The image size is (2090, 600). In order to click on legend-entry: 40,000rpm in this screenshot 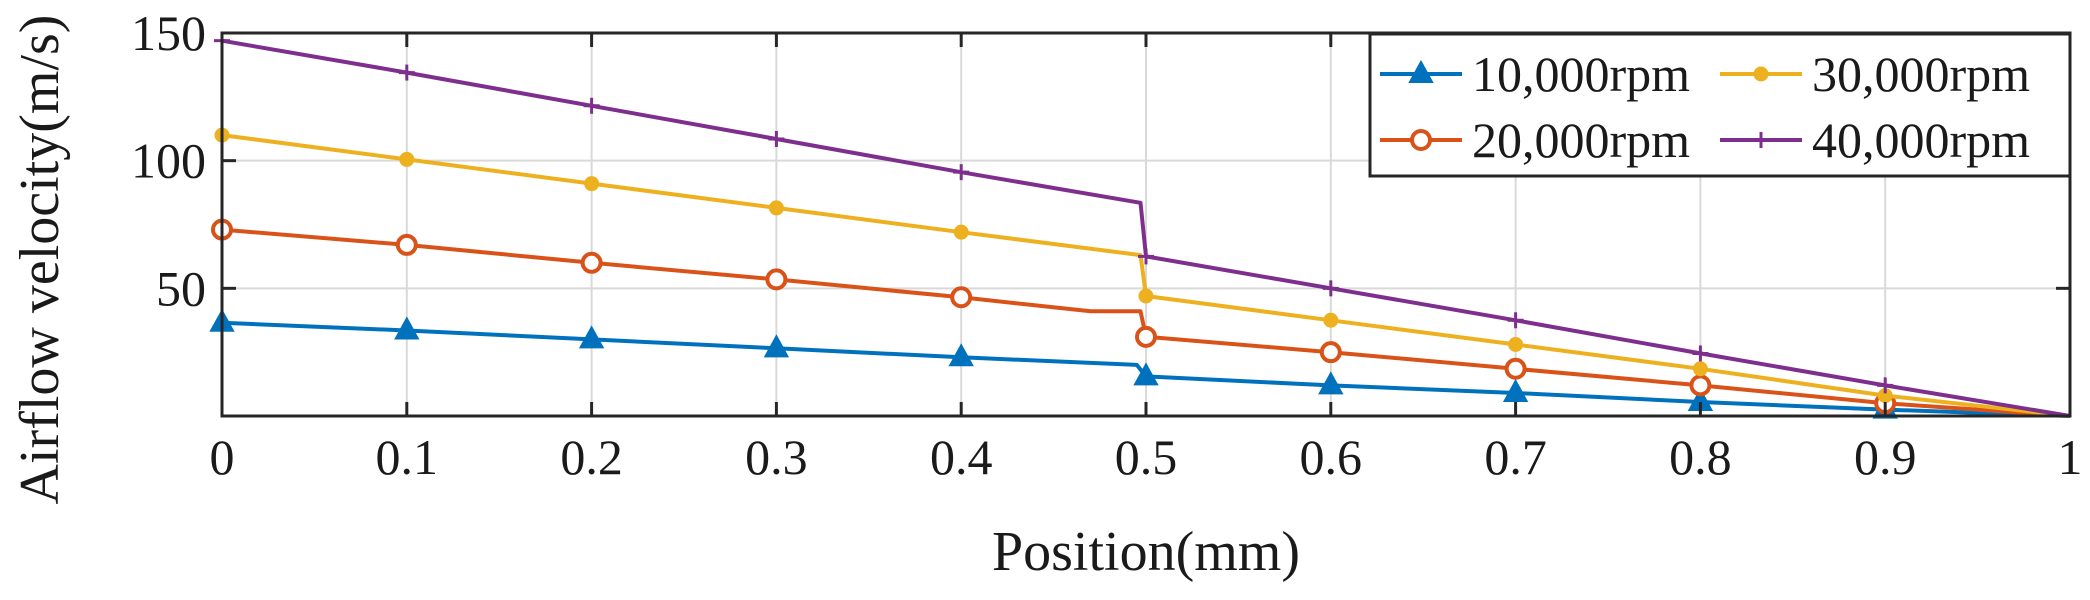, I will do `click(1875, 140)`.